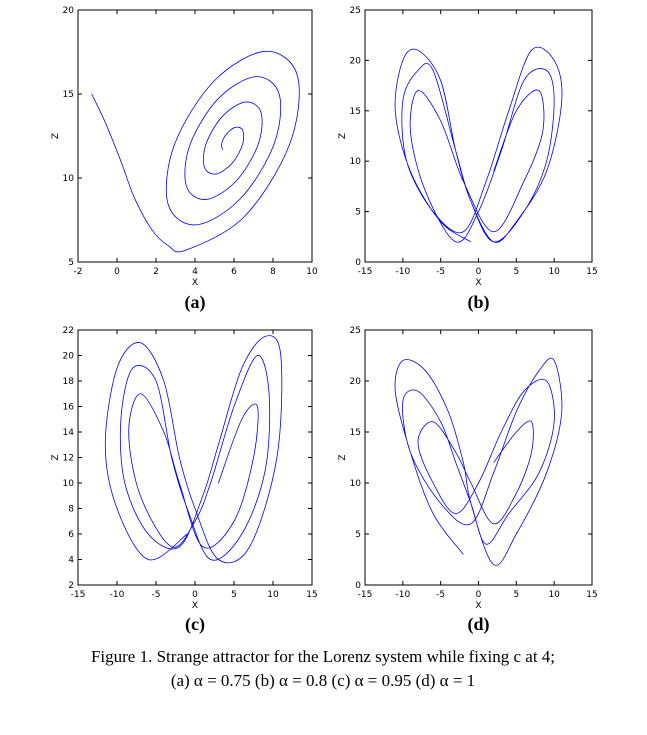 Image resolution: width=647 pixels, height=735 pixels. Describe the element at coordinates (69, 382) in the screenshot. I see `y-tick-label: 18` at that location.